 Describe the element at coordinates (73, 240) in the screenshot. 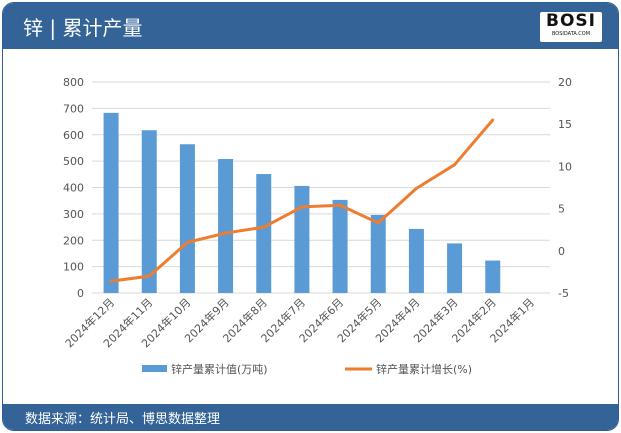

I see `y-left-tick: 200` at that location.